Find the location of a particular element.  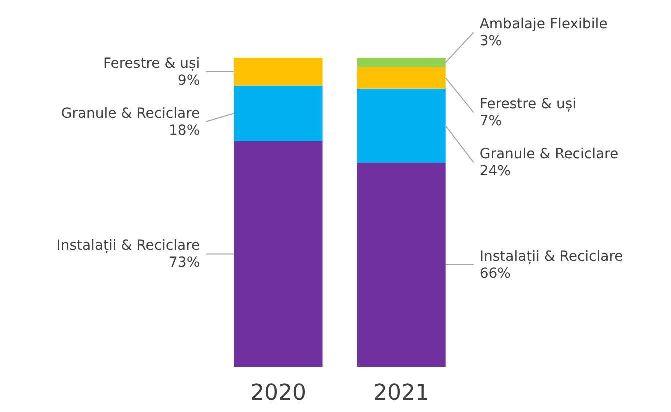

text: Ambalaje Flexibile is located at coordinates (544, 24).